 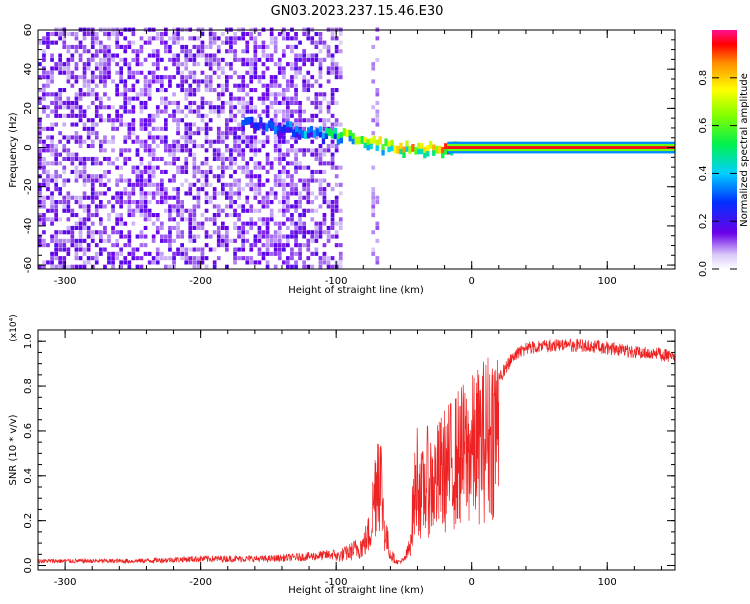 What do you see at coordinates (356, 590) in the screenshot?
I see `snr-xlabel: Height of straight line (km)` at bounding box center [356, 590].